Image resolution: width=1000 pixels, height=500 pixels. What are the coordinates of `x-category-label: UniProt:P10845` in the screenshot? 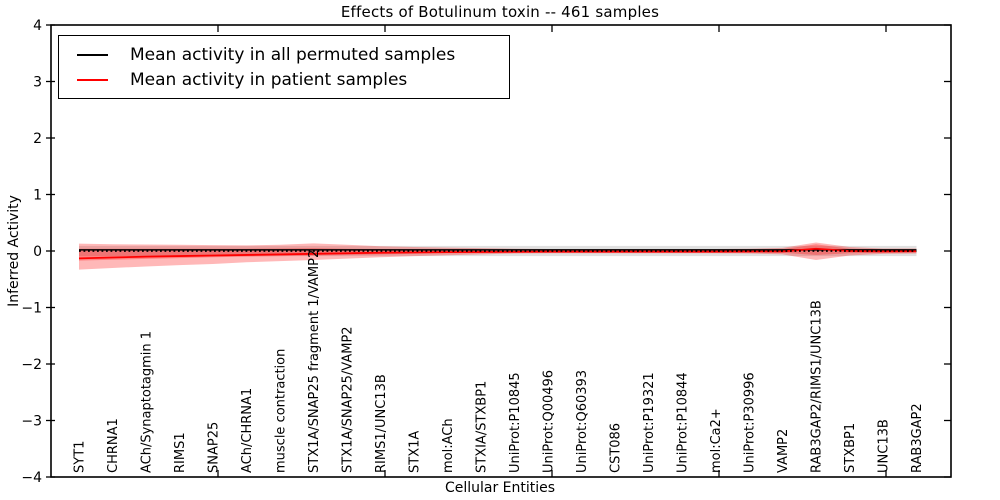 It's located at (515, 422).